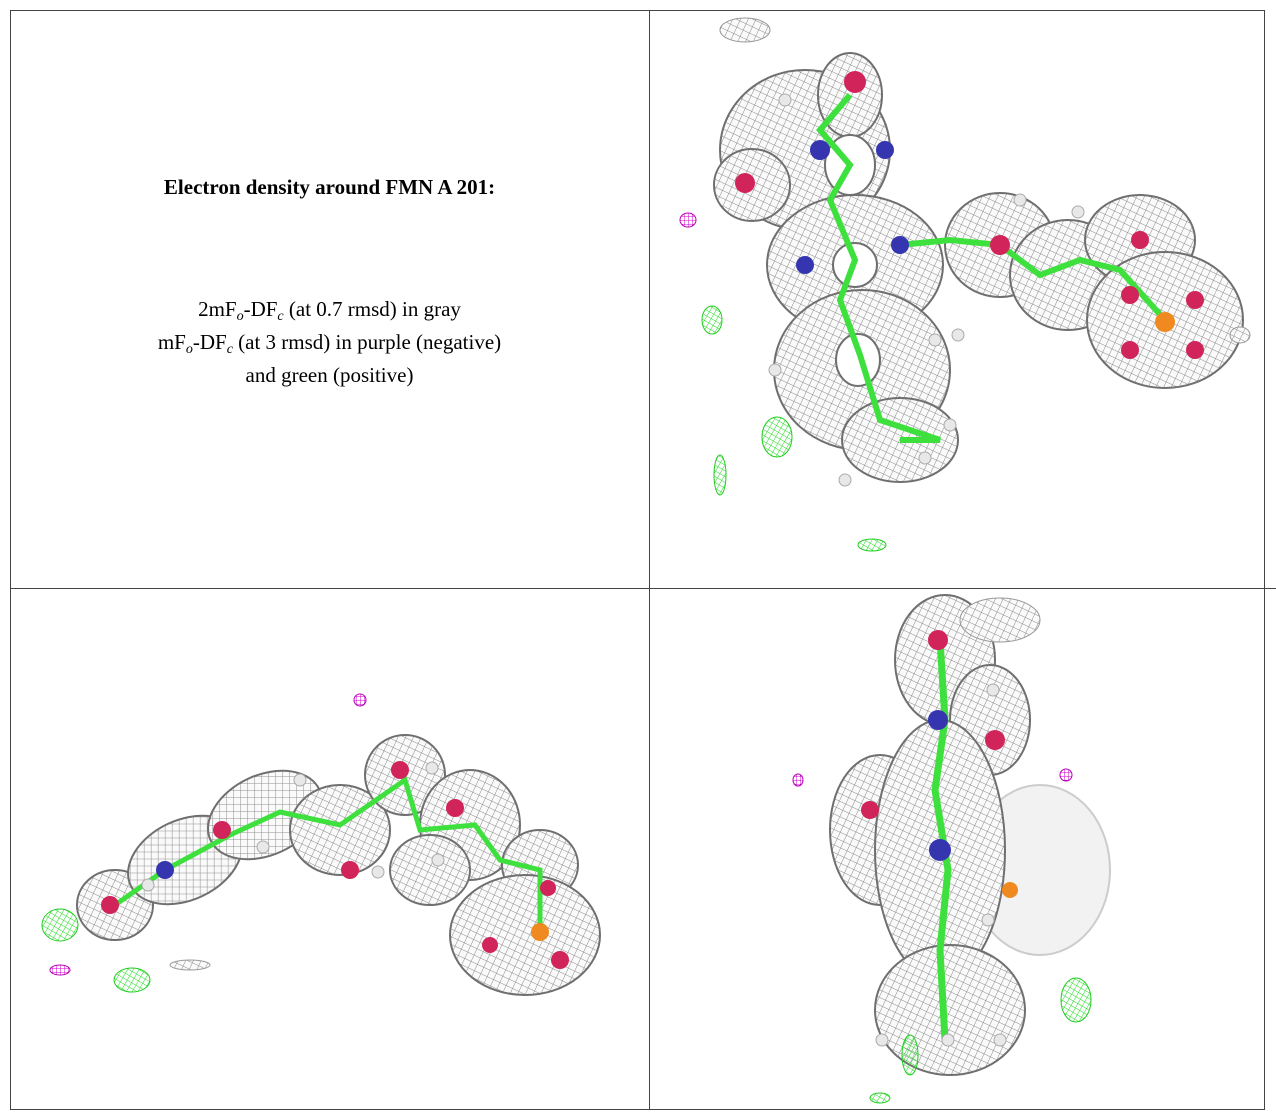 The width and height of the screenshot is (1276, 1117). What do you see at coordinates (217, 309) in the screenshot?
I see `caption-text: 2mF` at bounding box center [217, 309].